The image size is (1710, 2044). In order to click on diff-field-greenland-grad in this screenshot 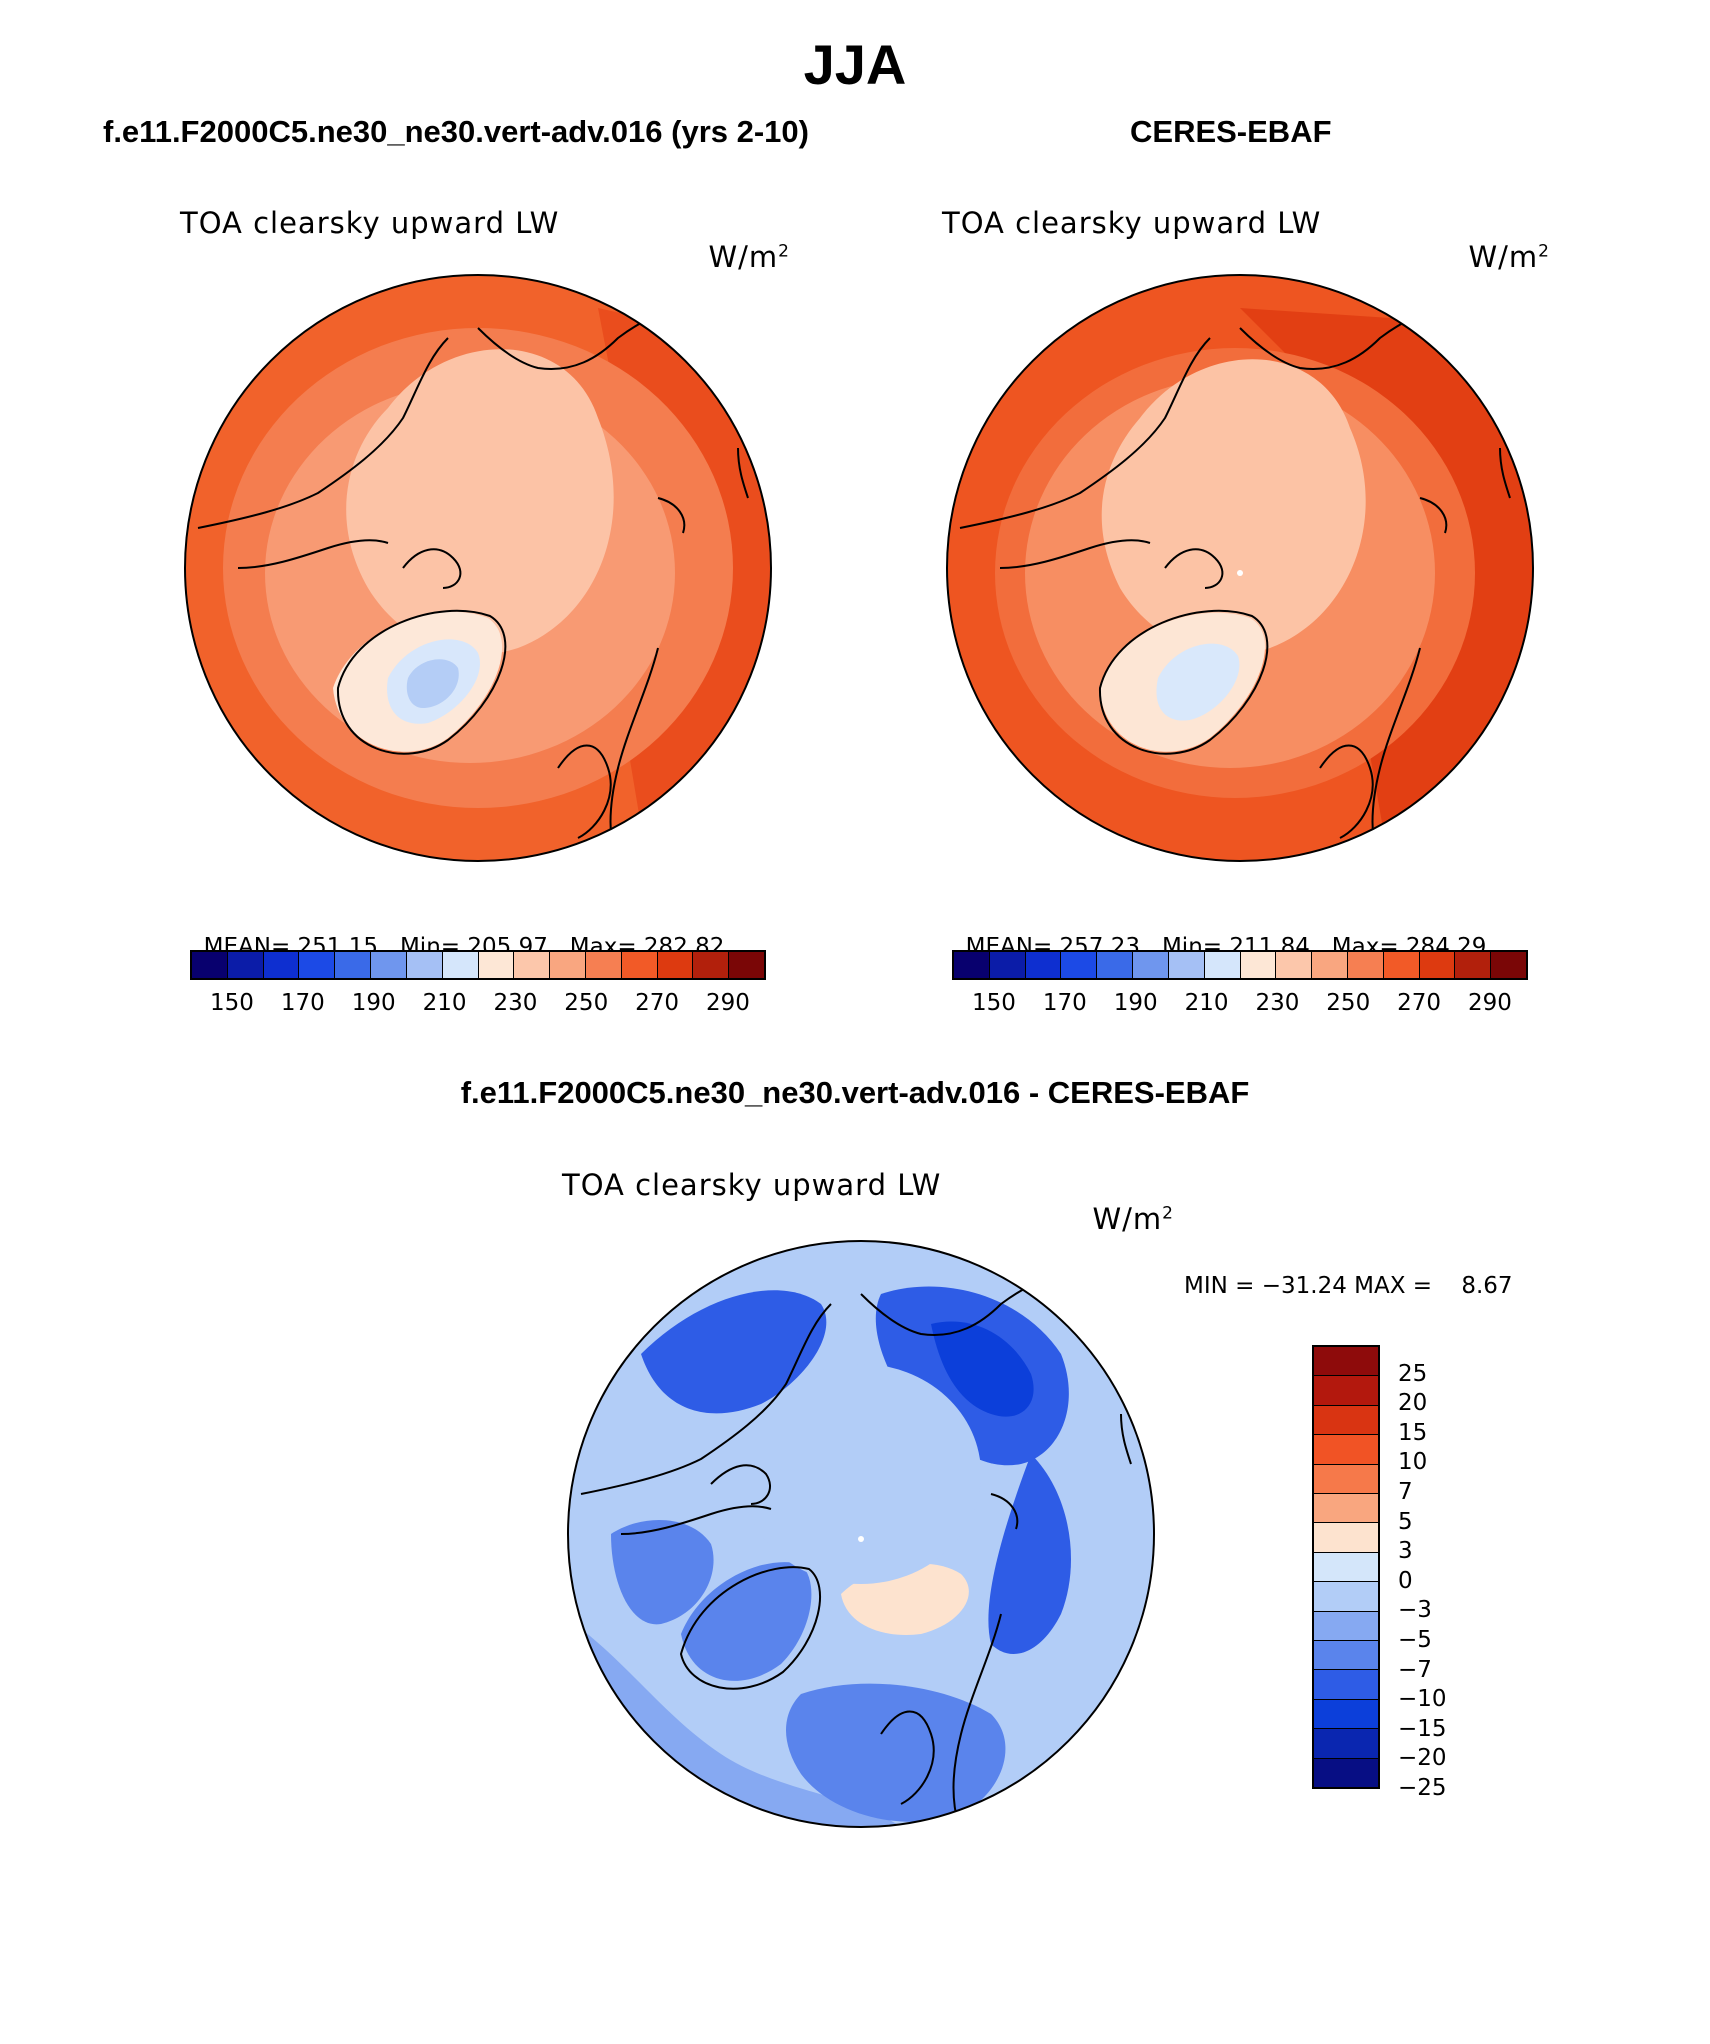, I will do `click(746, 1621)`.